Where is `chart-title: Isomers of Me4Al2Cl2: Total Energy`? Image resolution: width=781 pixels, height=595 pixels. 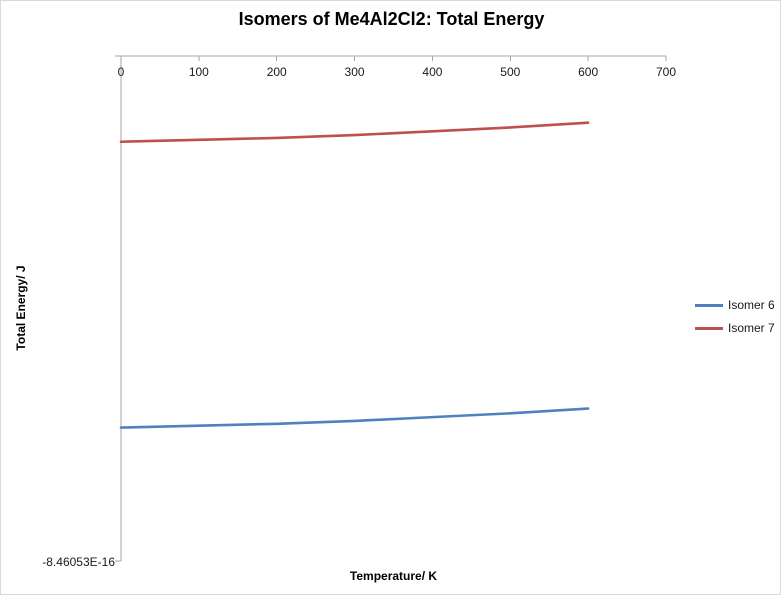
chart-title: Isomers of Me4Al2Cl2: Total Energy is located at coordinates (391, 19).